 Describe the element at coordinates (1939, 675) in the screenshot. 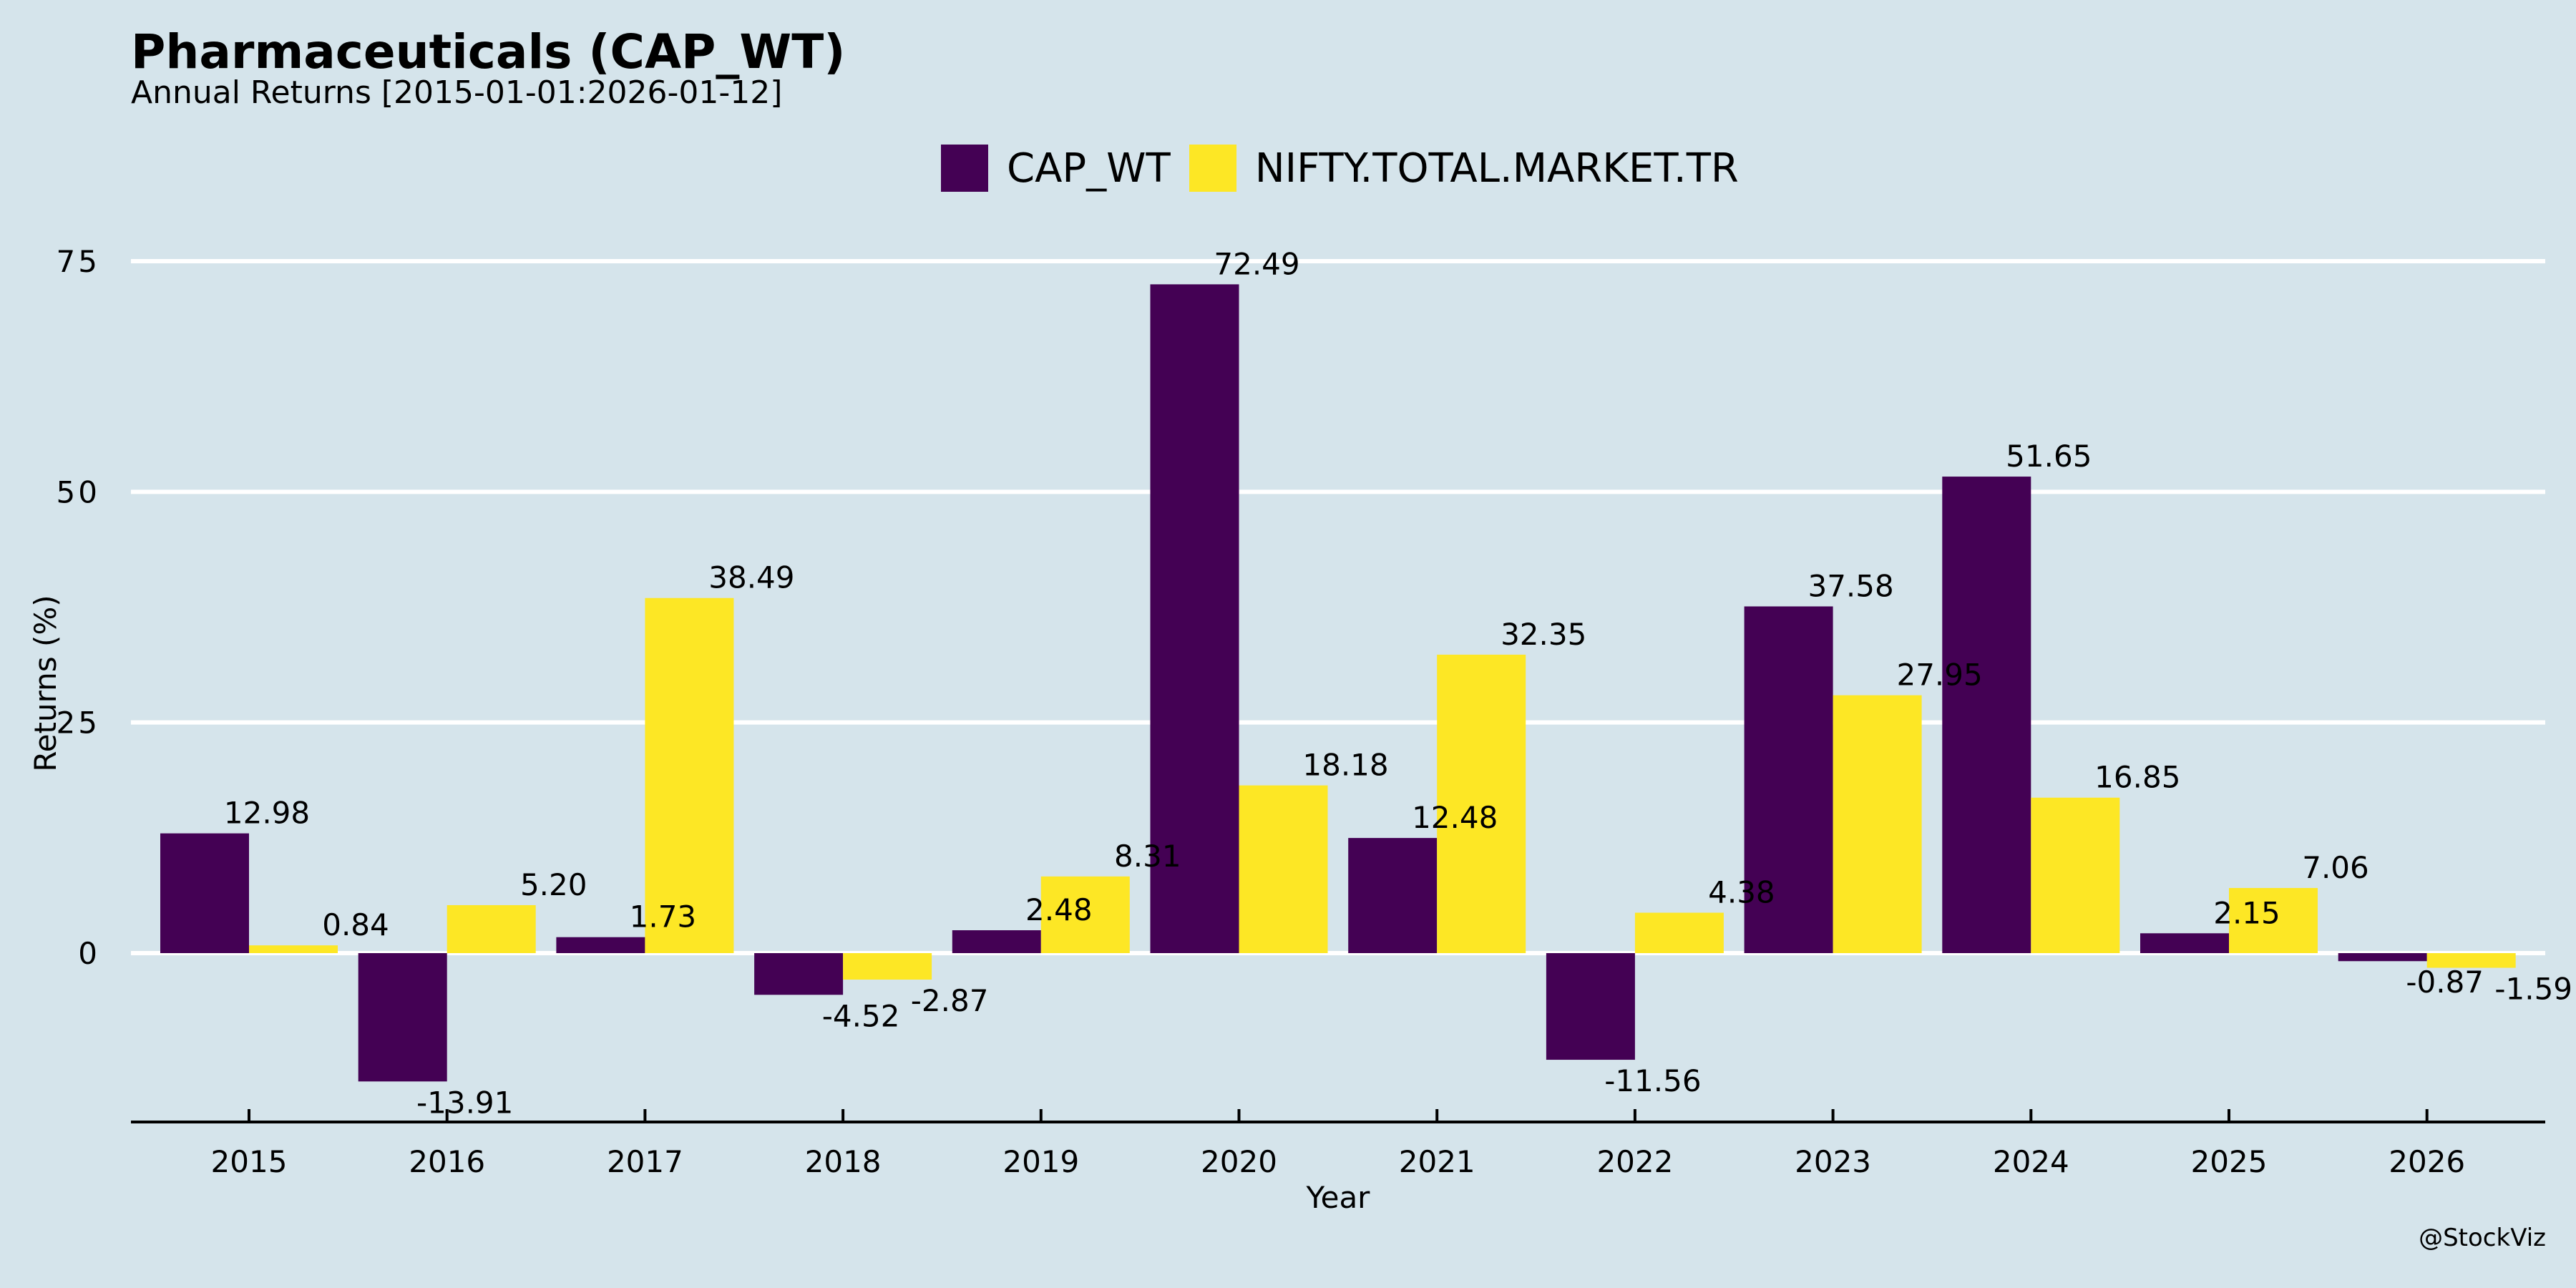

I see `data-label: 27.95` at that location.